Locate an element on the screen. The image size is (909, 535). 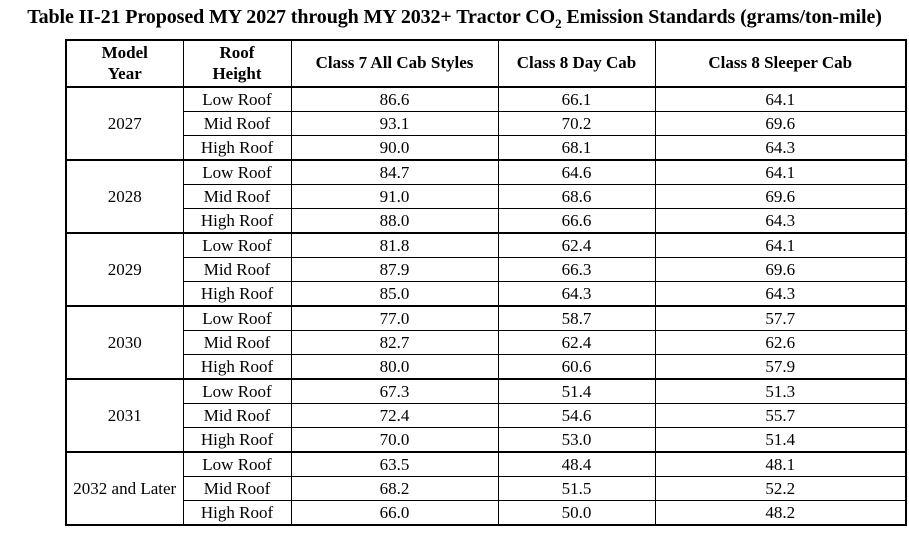
class8-day-value-cell: 68.1 is located at coordinates (576, 148).